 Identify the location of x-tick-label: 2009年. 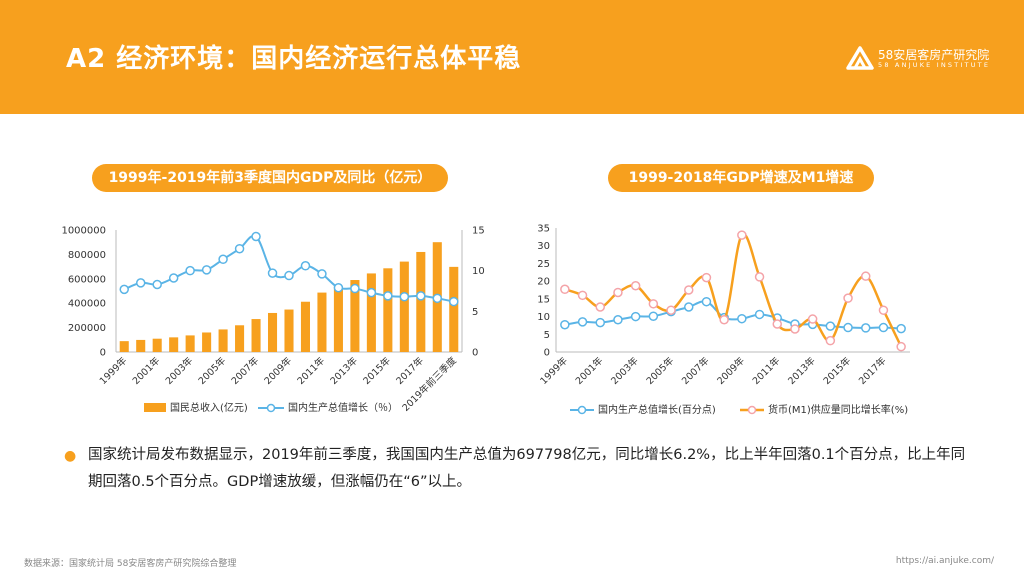
(278, 370).